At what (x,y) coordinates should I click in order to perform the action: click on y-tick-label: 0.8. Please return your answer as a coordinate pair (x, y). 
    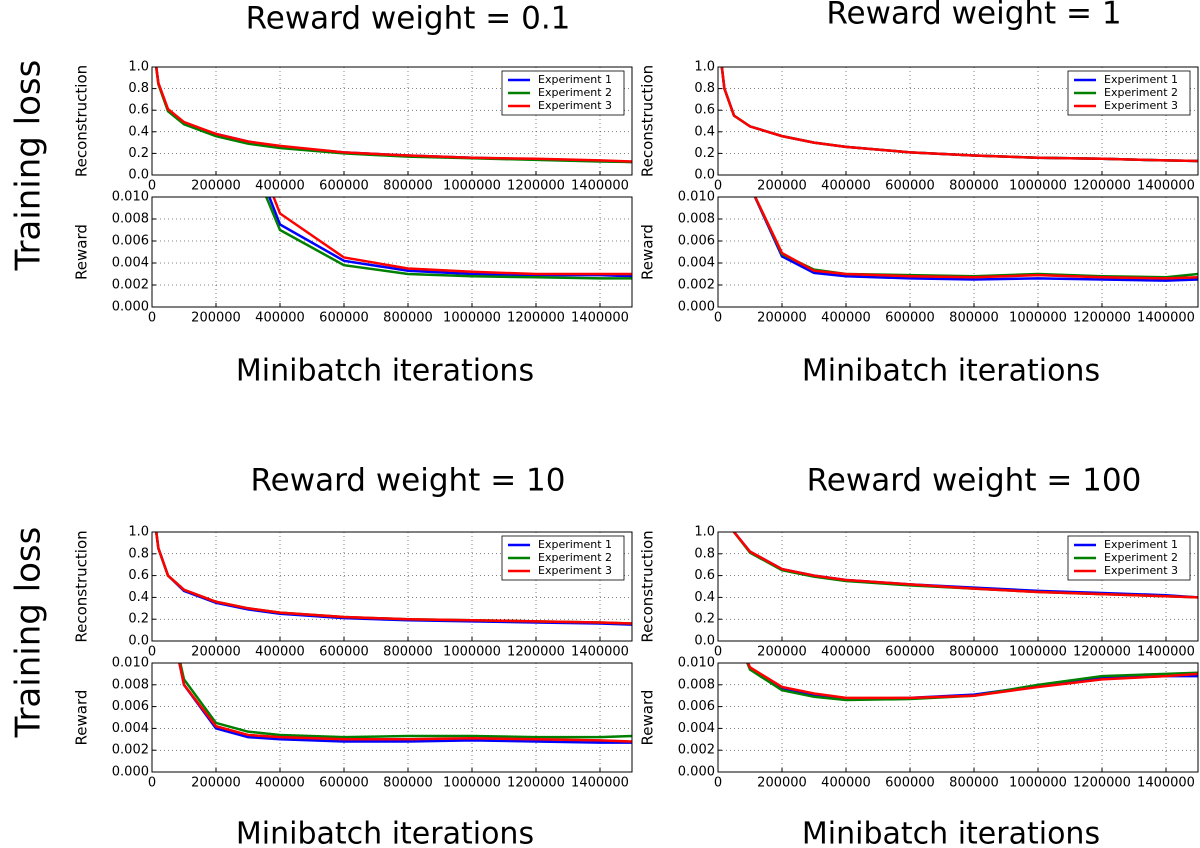
    Looking at the image, I should click on (704, 88).